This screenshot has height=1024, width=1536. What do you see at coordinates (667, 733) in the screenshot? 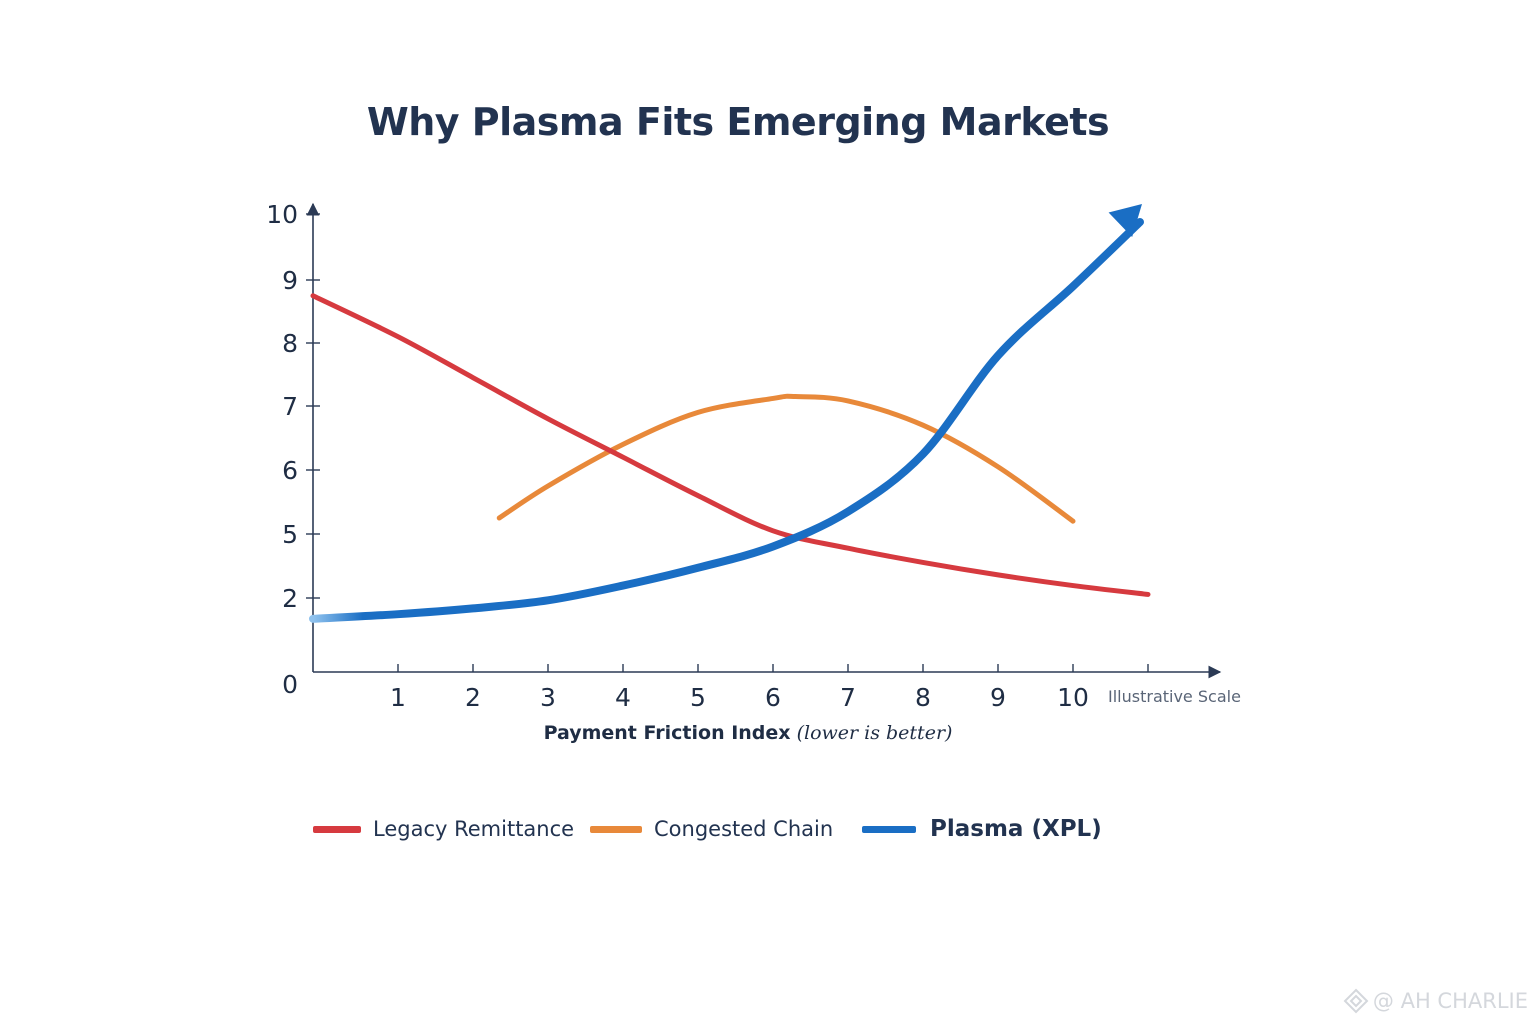
I see `x-axis-label-main: Payment Friction Index` at bounding box center [667, 733].